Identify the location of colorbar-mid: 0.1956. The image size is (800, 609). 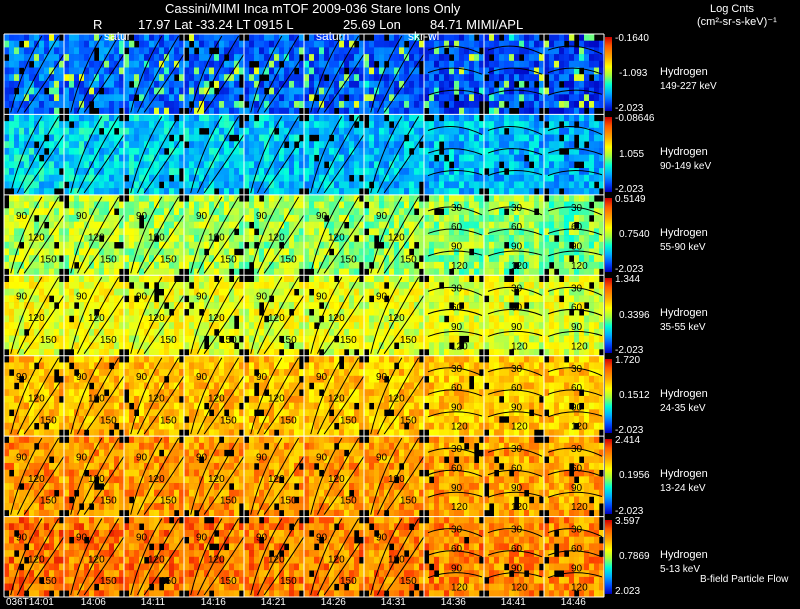
(634, 476).